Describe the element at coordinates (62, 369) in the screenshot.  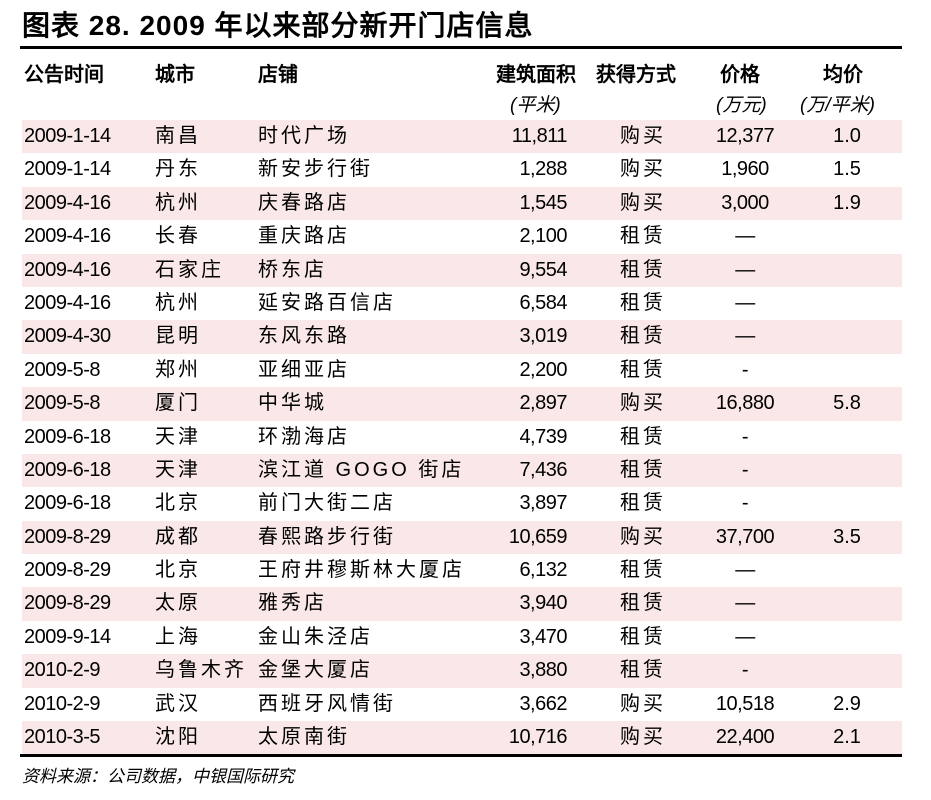
I see `cell-date: 2009-5-8` at that location.